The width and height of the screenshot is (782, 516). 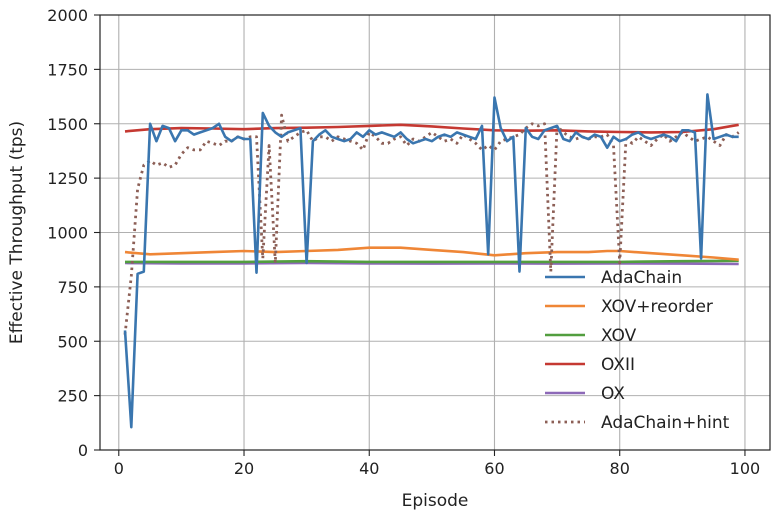 What do you see at coordinates (613, 394) in the screenshot?
I see `legend-label: OX` at bounding box center [613, 394].